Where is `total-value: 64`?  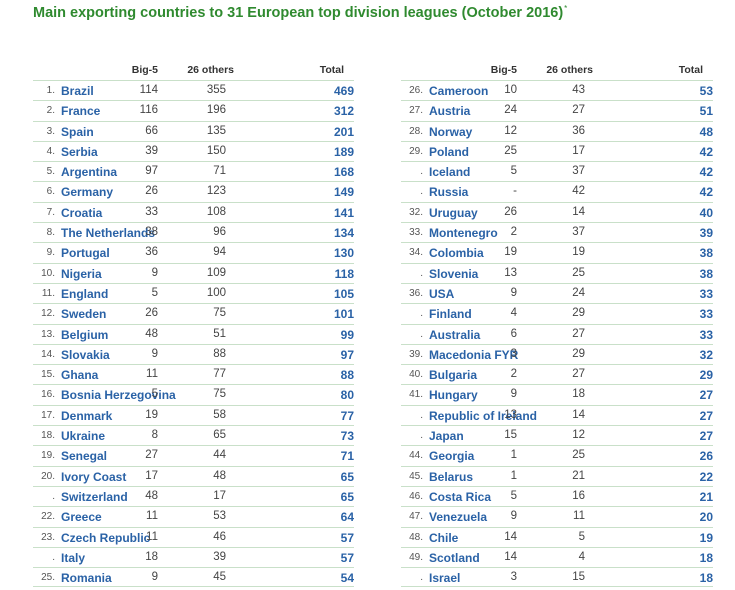 total-value: 64 is located at coordinates (347, 517).